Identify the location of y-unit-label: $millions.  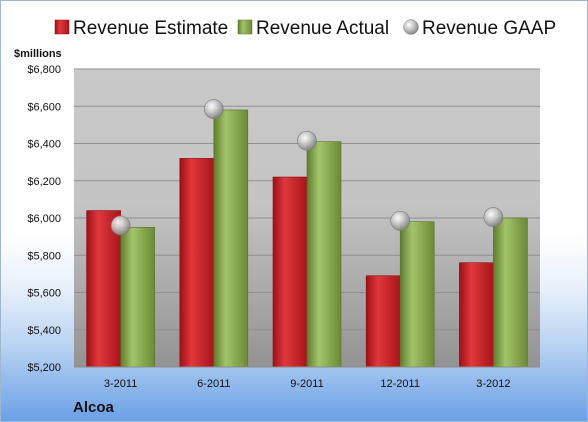
(38, 54).